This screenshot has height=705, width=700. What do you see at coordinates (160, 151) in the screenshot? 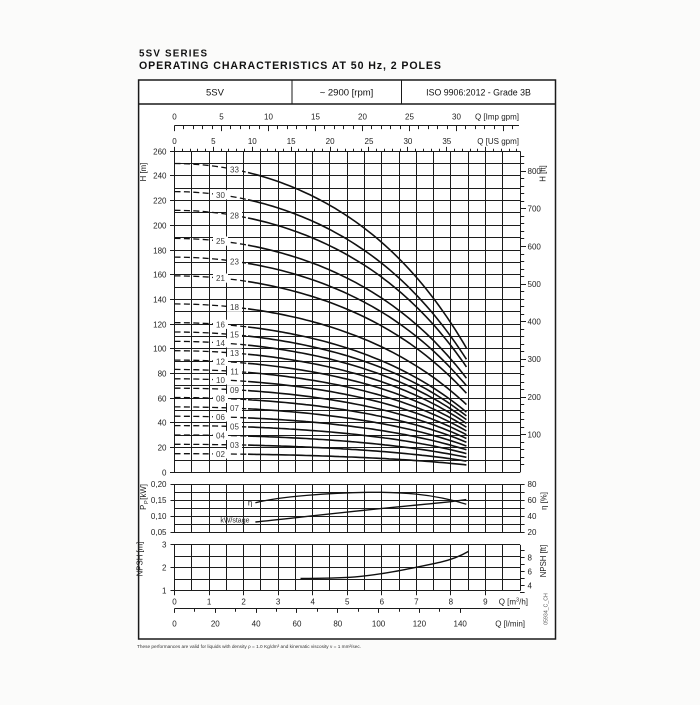
I see `svg-text: 260` at bounding box center [160, 151].